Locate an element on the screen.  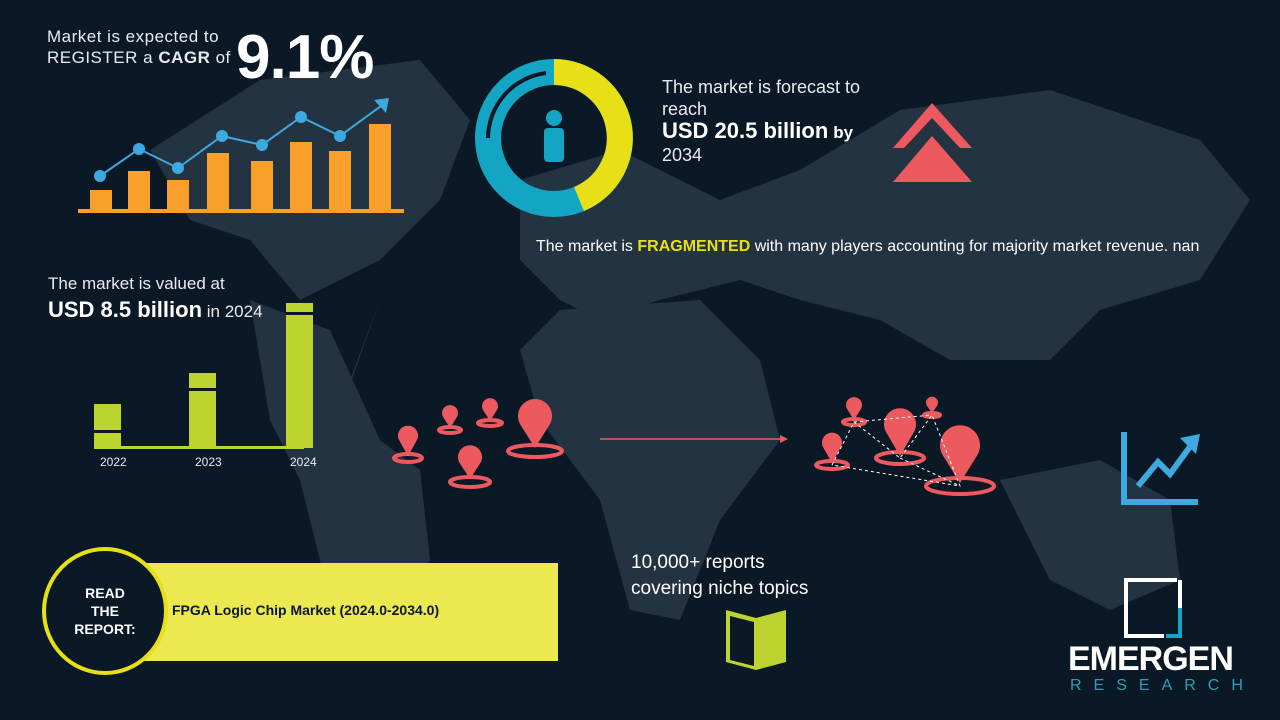
open-book-icon is located at coordinates (756, 640).